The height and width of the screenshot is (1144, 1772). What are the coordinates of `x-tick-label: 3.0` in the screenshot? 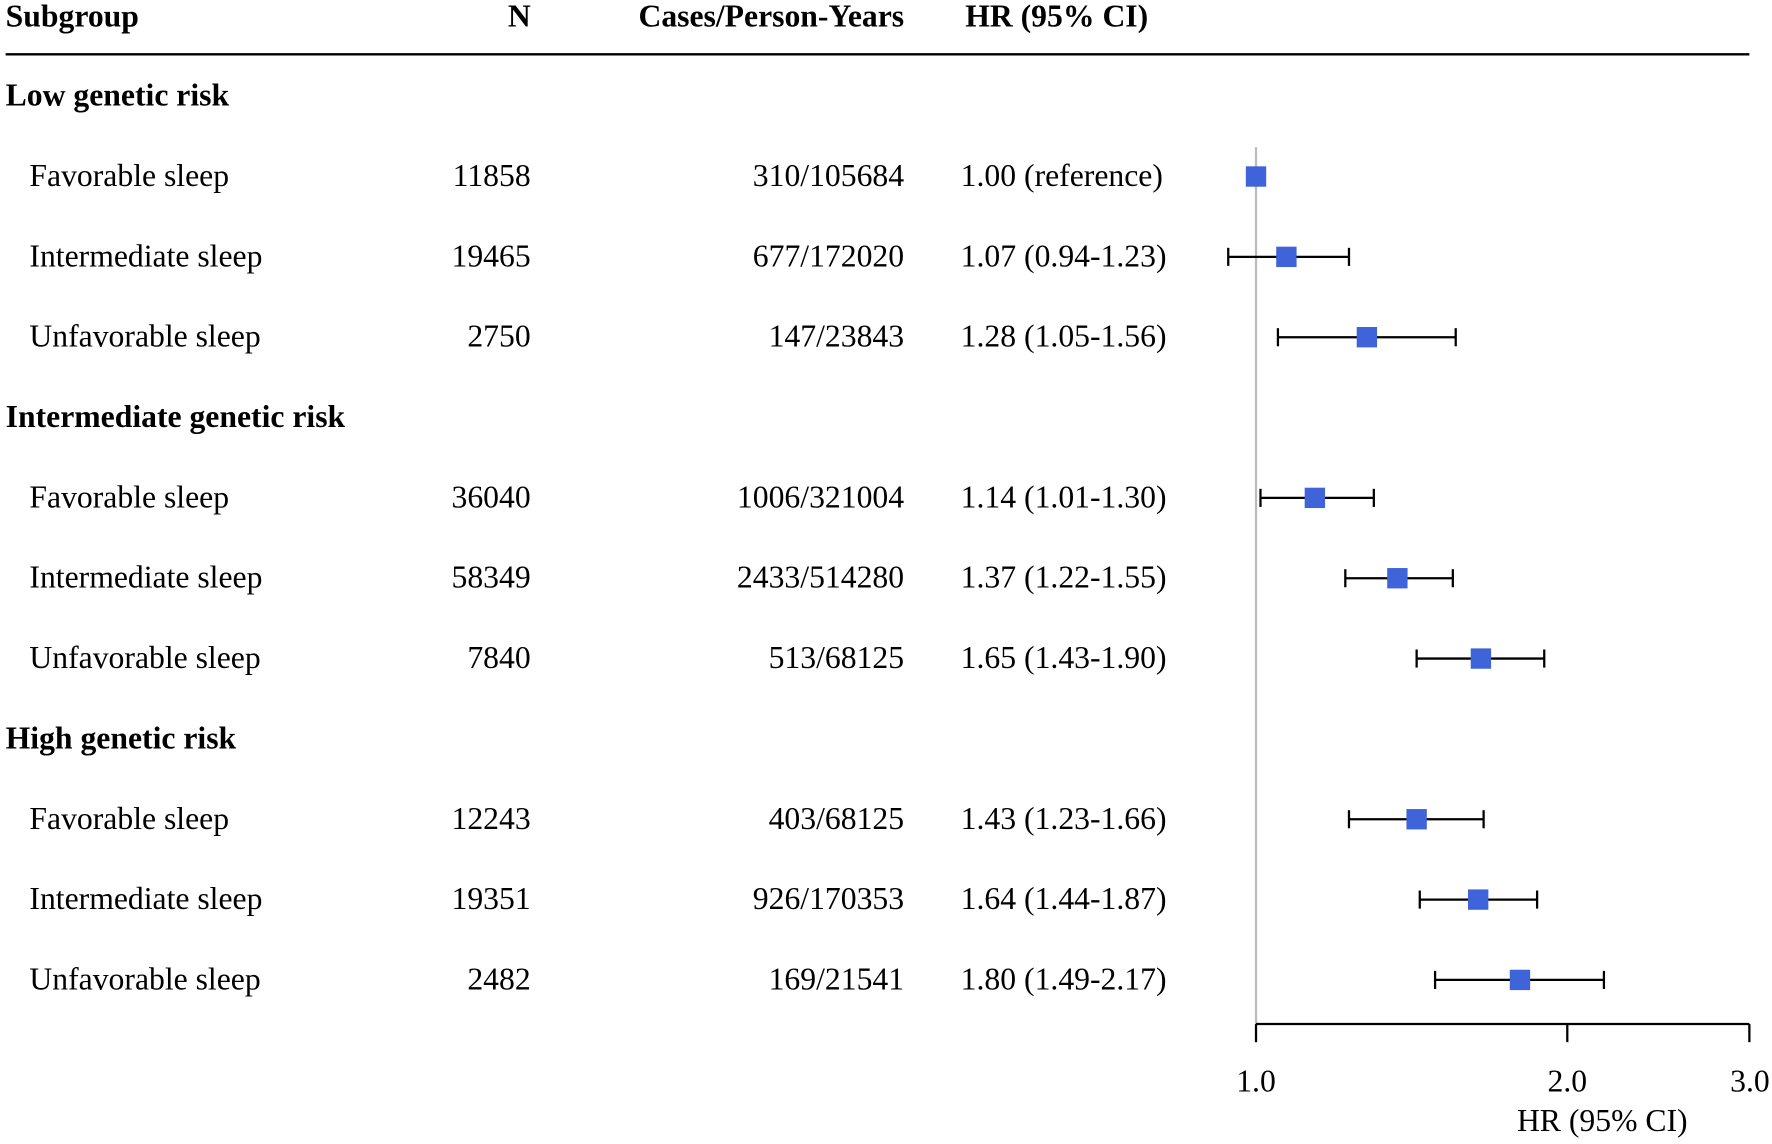 It's located at (1750, 1080).